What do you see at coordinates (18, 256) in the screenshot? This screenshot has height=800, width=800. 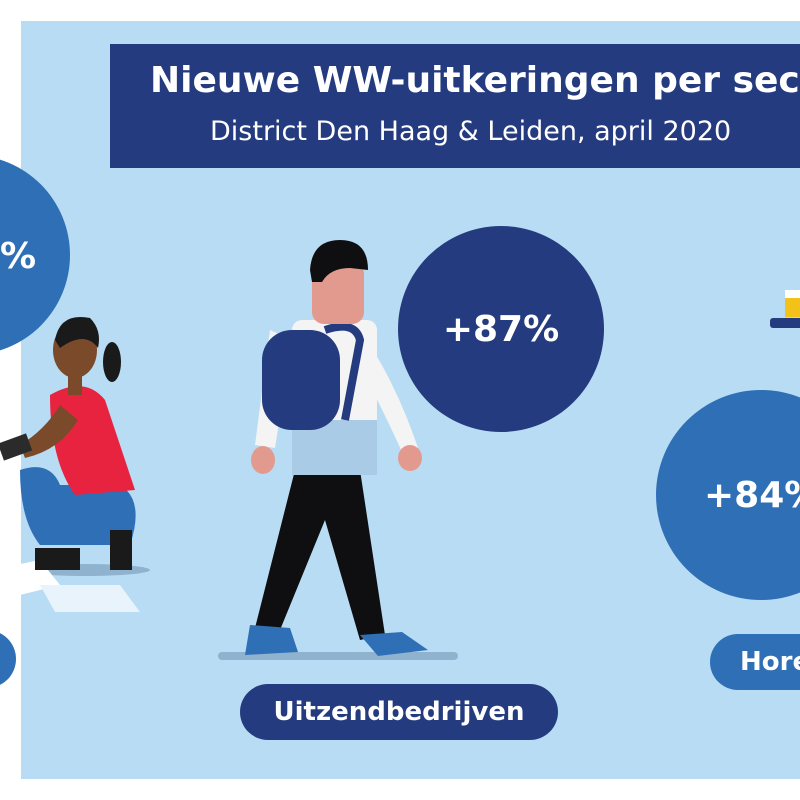 I see `sector-value-left: %` at bounding box center [18, 256].